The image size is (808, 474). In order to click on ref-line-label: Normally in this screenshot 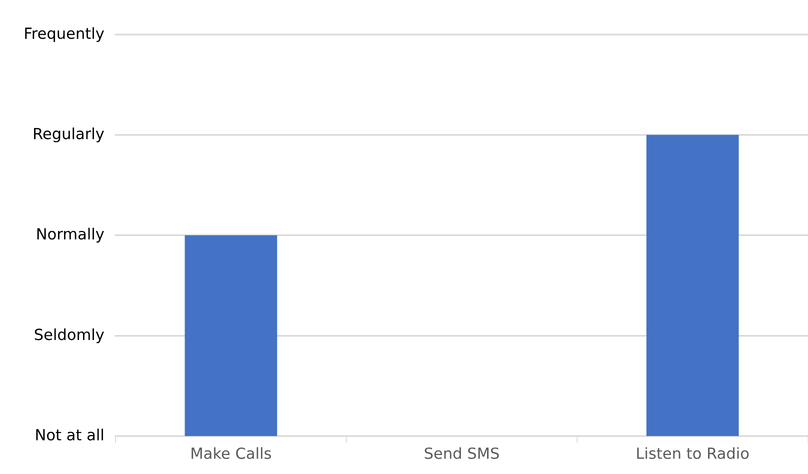, I will do `click(70, 235)`.